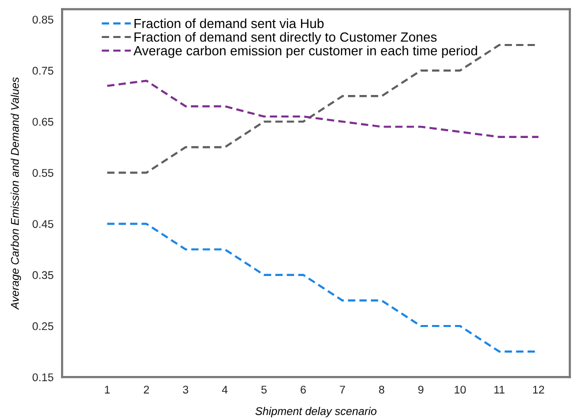 The height and width of the screenshot is (419, 575). I want to click on y-tick-label: 0.65, so click(43, 122).